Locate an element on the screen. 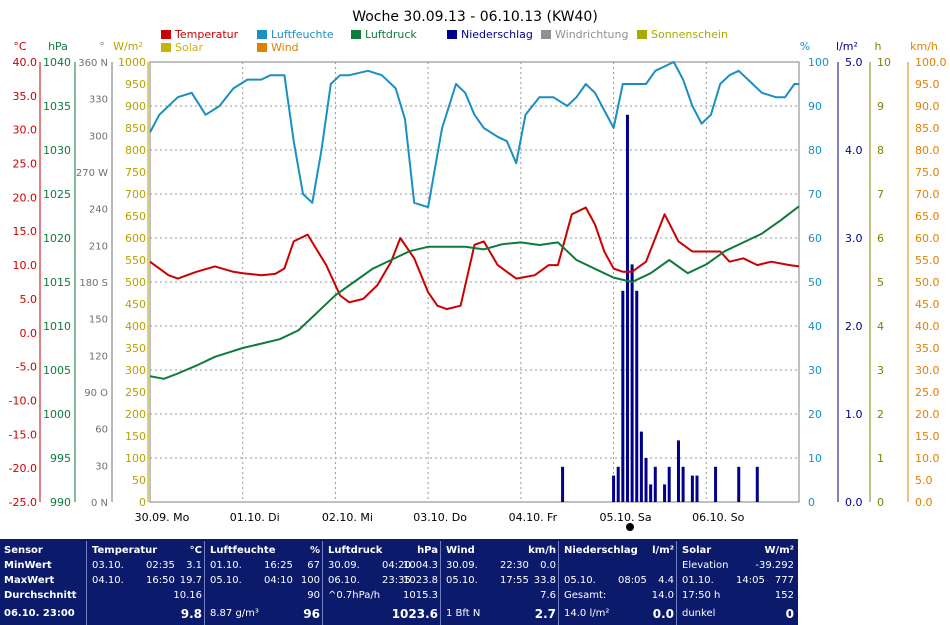 This screenshot has width=950, height=625. tick-label: 600 is located at coordinates (135, 238).